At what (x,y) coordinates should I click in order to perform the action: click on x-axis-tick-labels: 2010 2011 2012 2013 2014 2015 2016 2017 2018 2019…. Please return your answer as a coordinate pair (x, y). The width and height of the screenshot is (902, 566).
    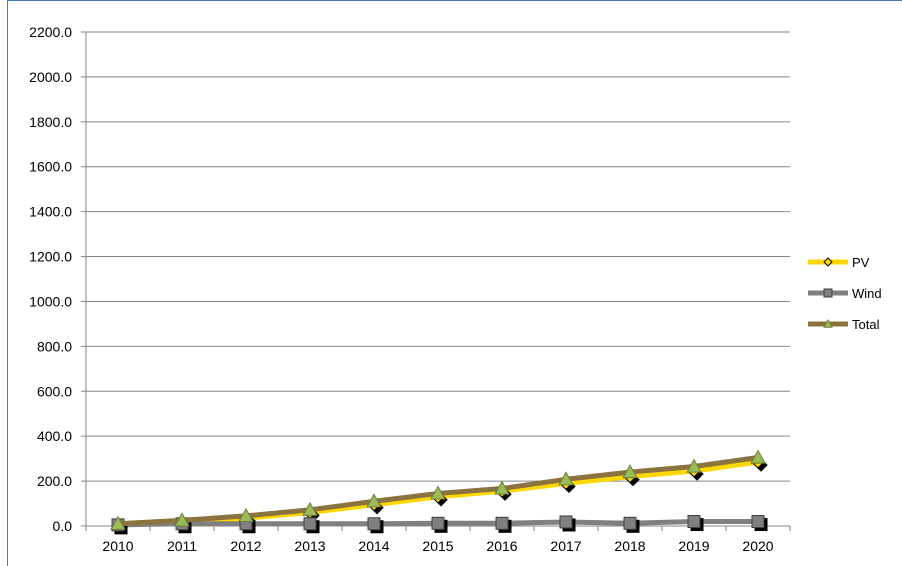
    Looking at the image, I should click on (437, 546).